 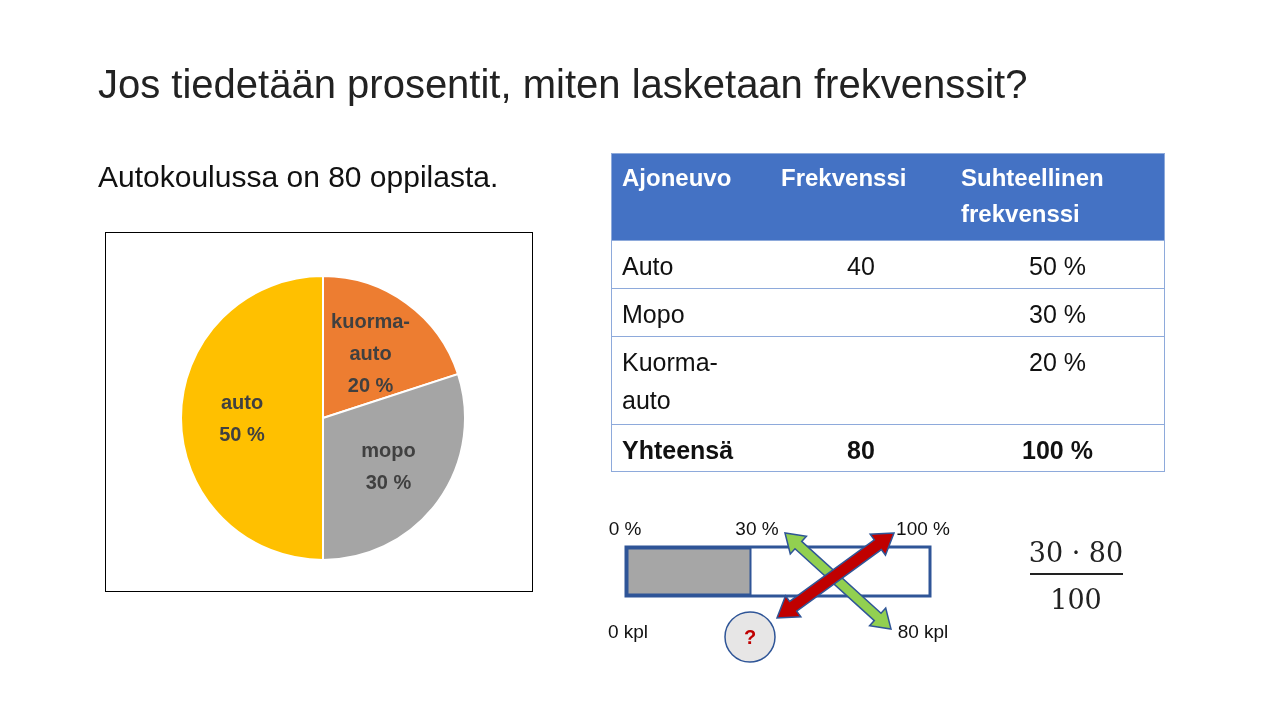 What do you see at coordinates (370, 384) in the screenshot?
I see `data-label: 20 %` at bounding box center [370, 384].